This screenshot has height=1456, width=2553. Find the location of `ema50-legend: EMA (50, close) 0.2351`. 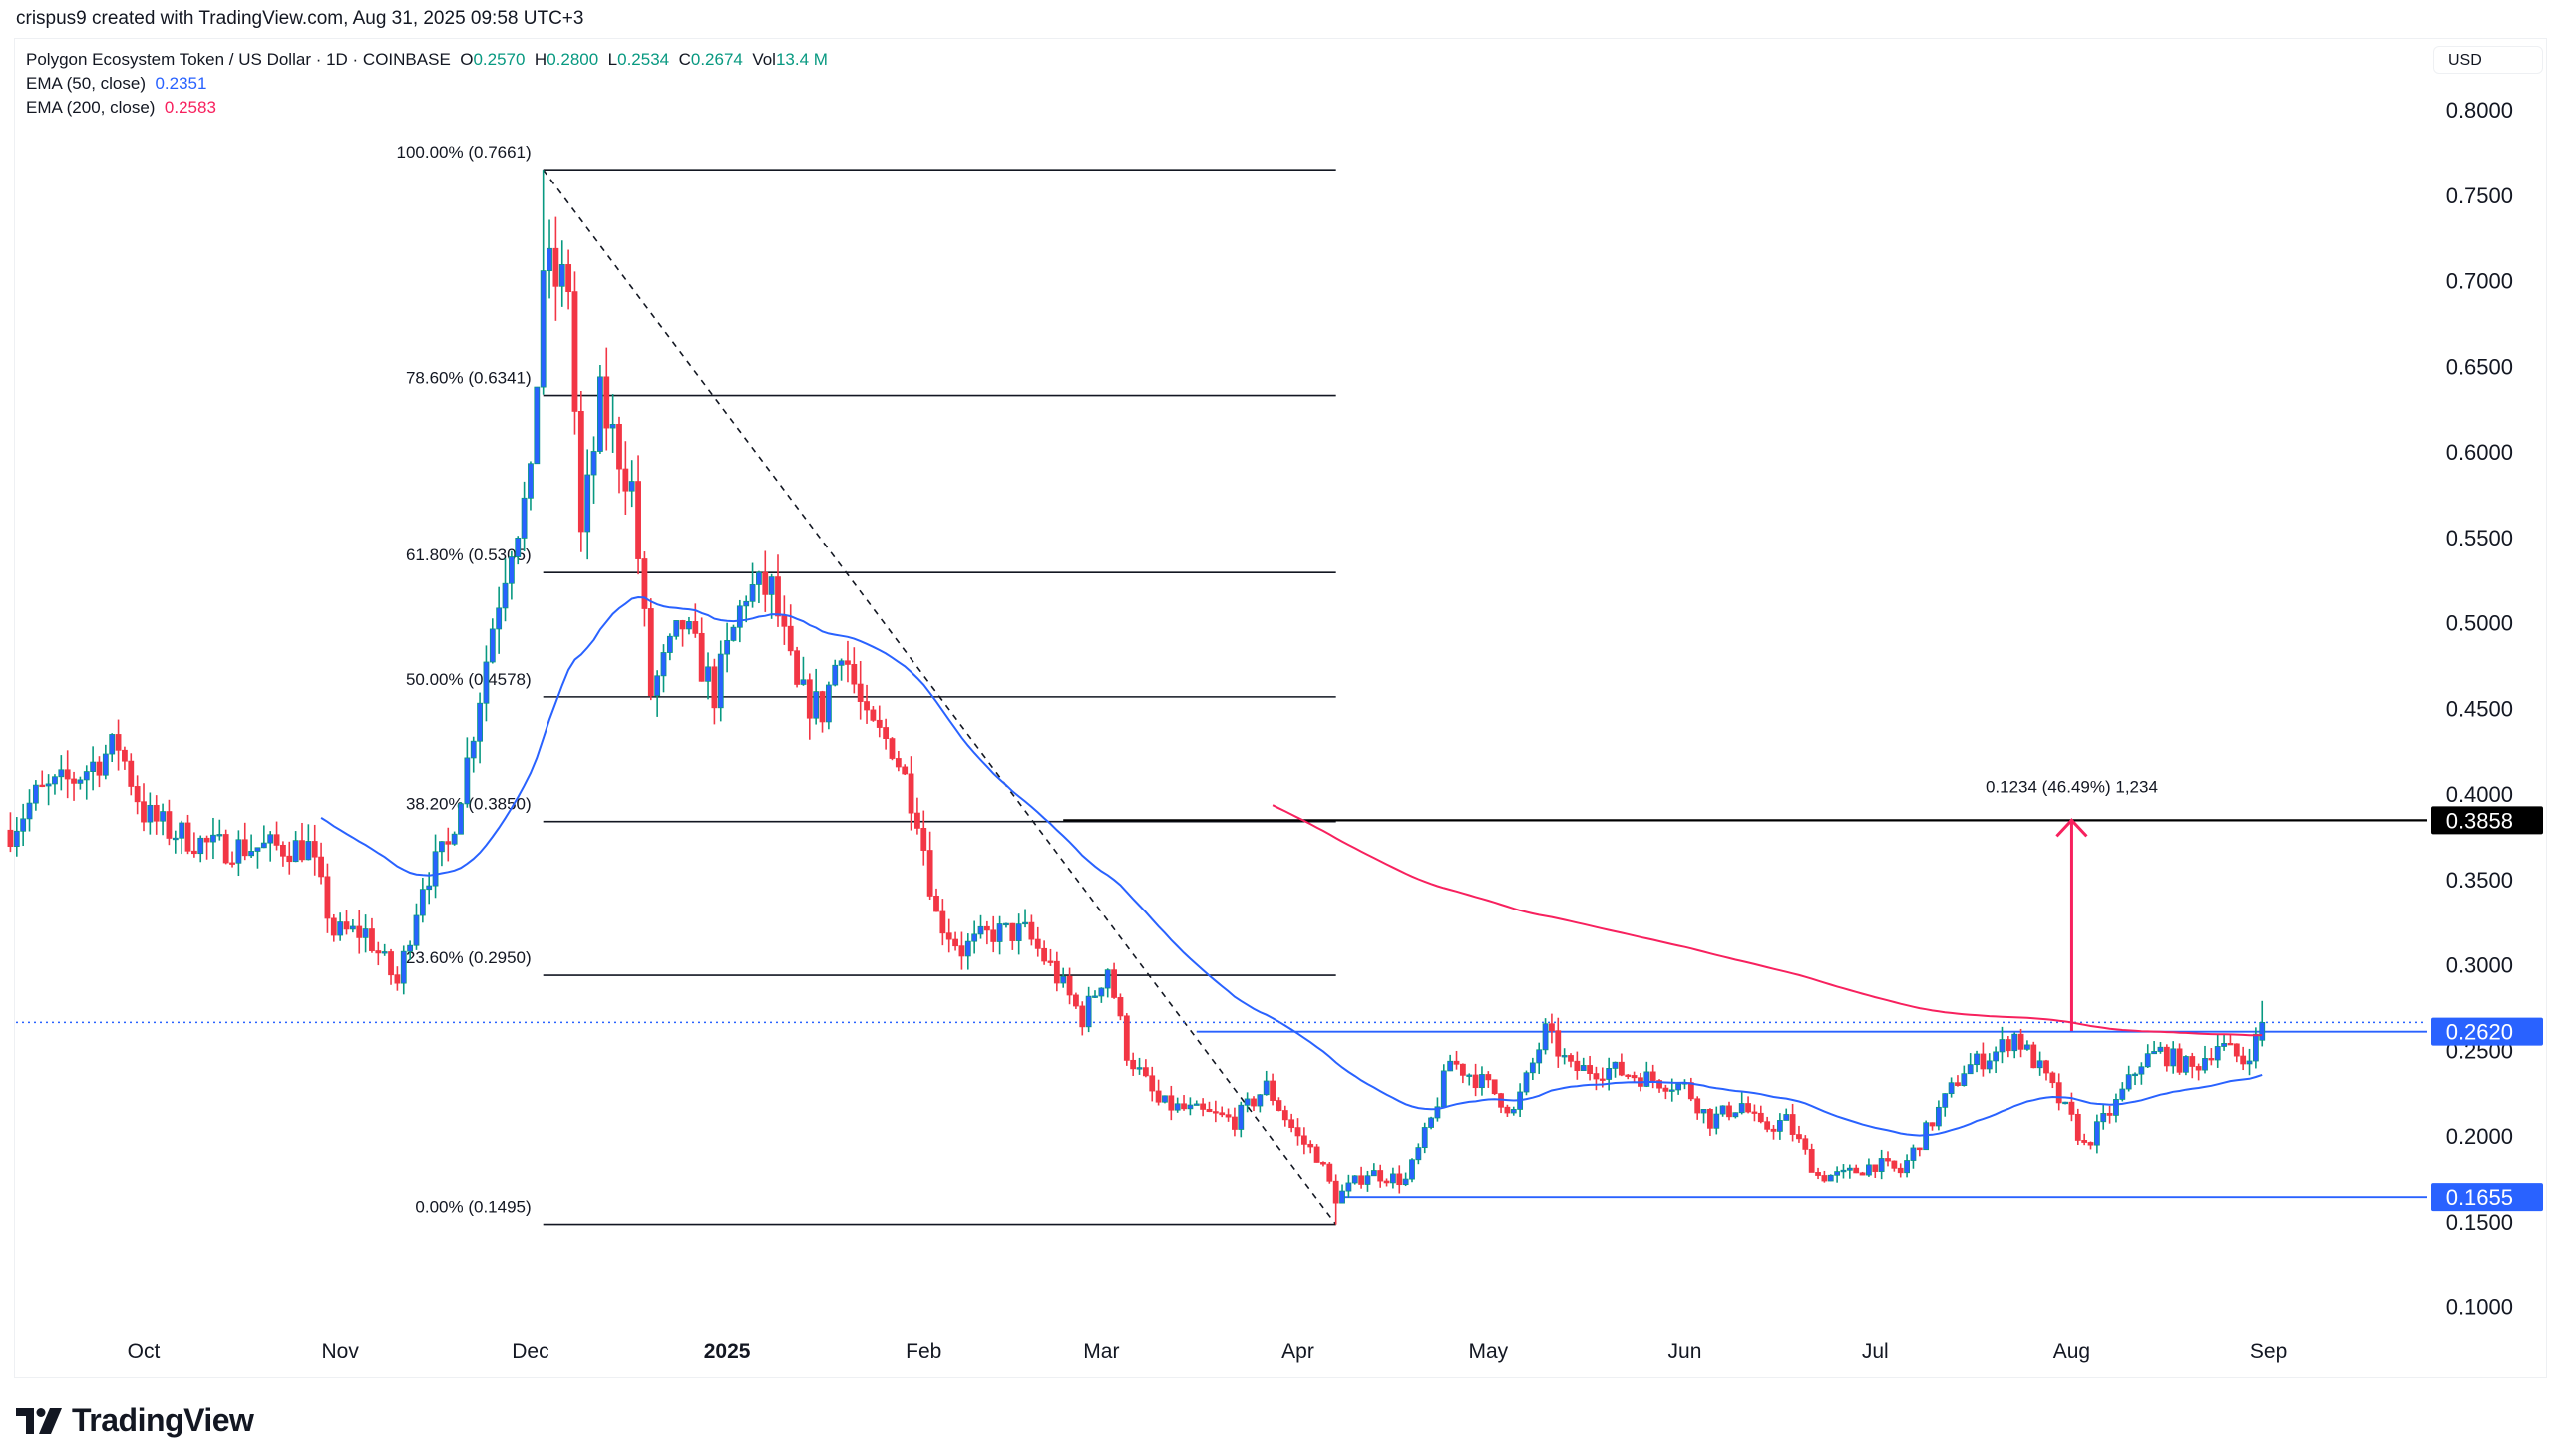

ema50-legend: EMA (50, close) 0.2351 is located at coordinates (116, 84).